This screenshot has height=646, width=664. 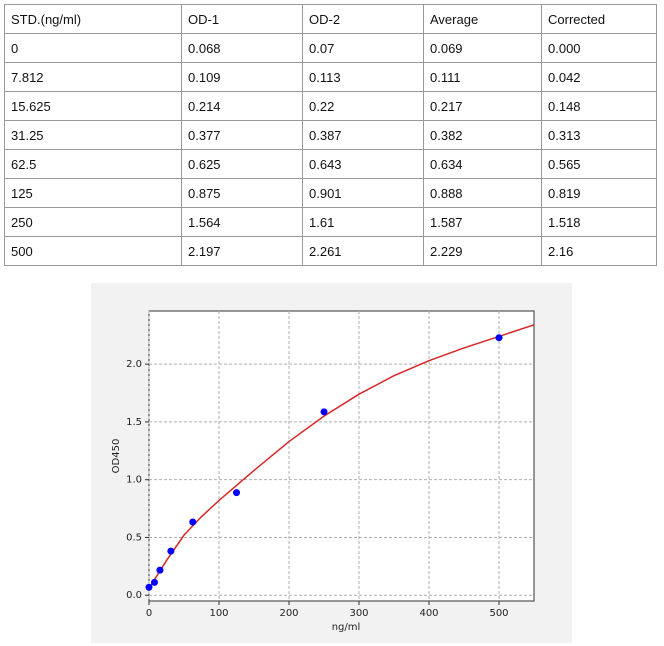 I want to click on y-tick-label: 1.5, so click(x=134, y=422).